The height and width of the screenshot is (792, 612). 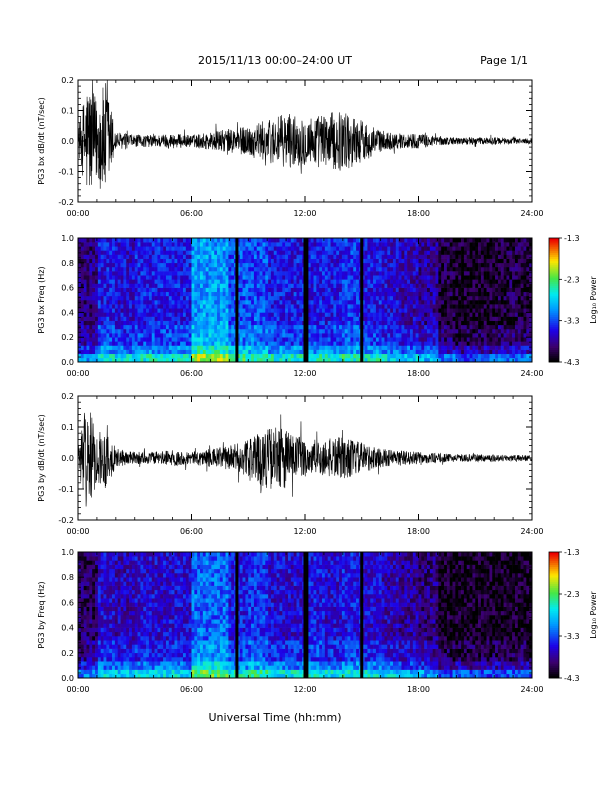 I want to click on y-tick-label: 0.1, so click(x=67, y=111).